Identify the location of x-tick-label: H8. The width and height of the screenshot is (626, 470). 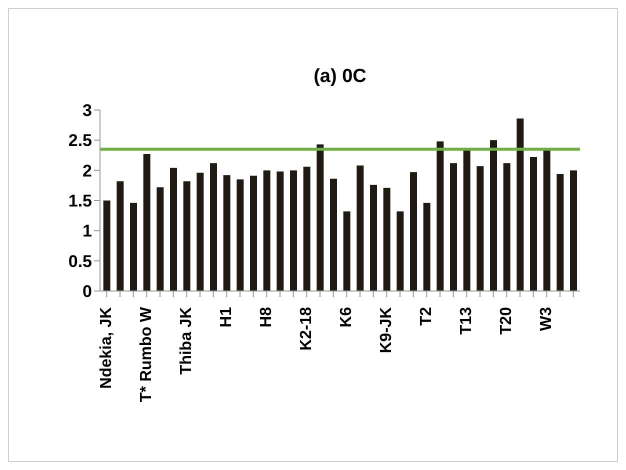
(267, 317).